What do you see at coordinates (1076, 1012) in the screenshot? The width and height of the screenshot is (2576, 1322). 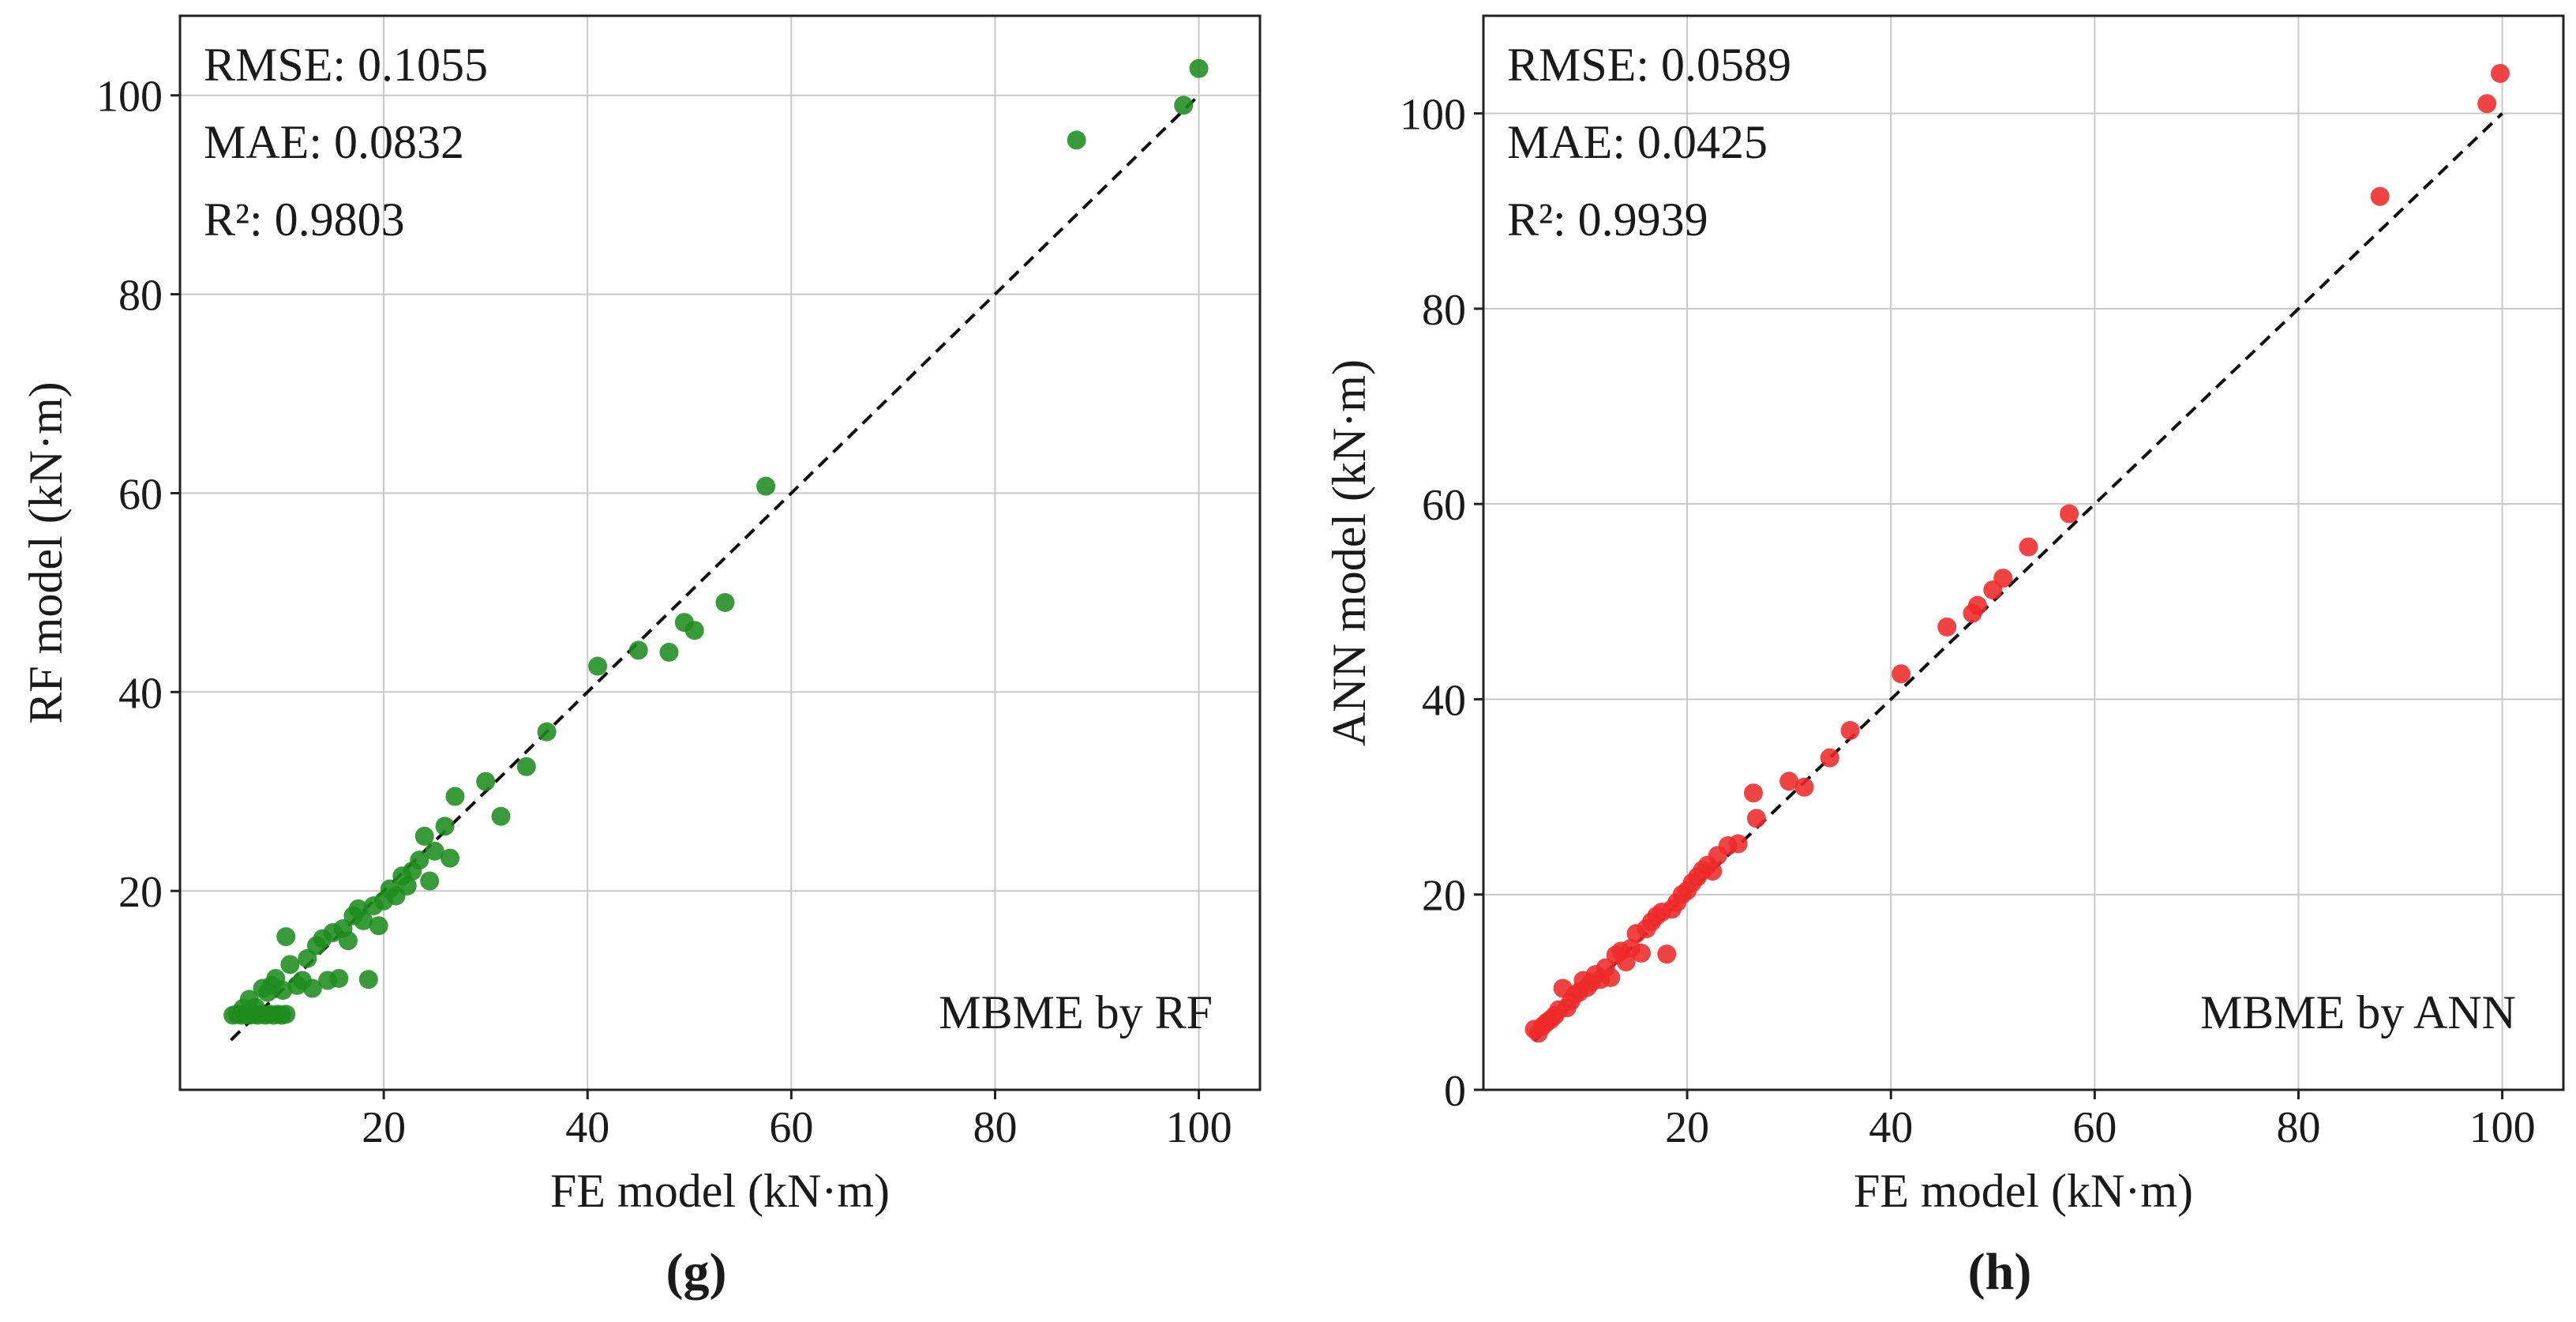 I see `rf-annotation: MBME by RF` at bounding box center [1076, 1012].